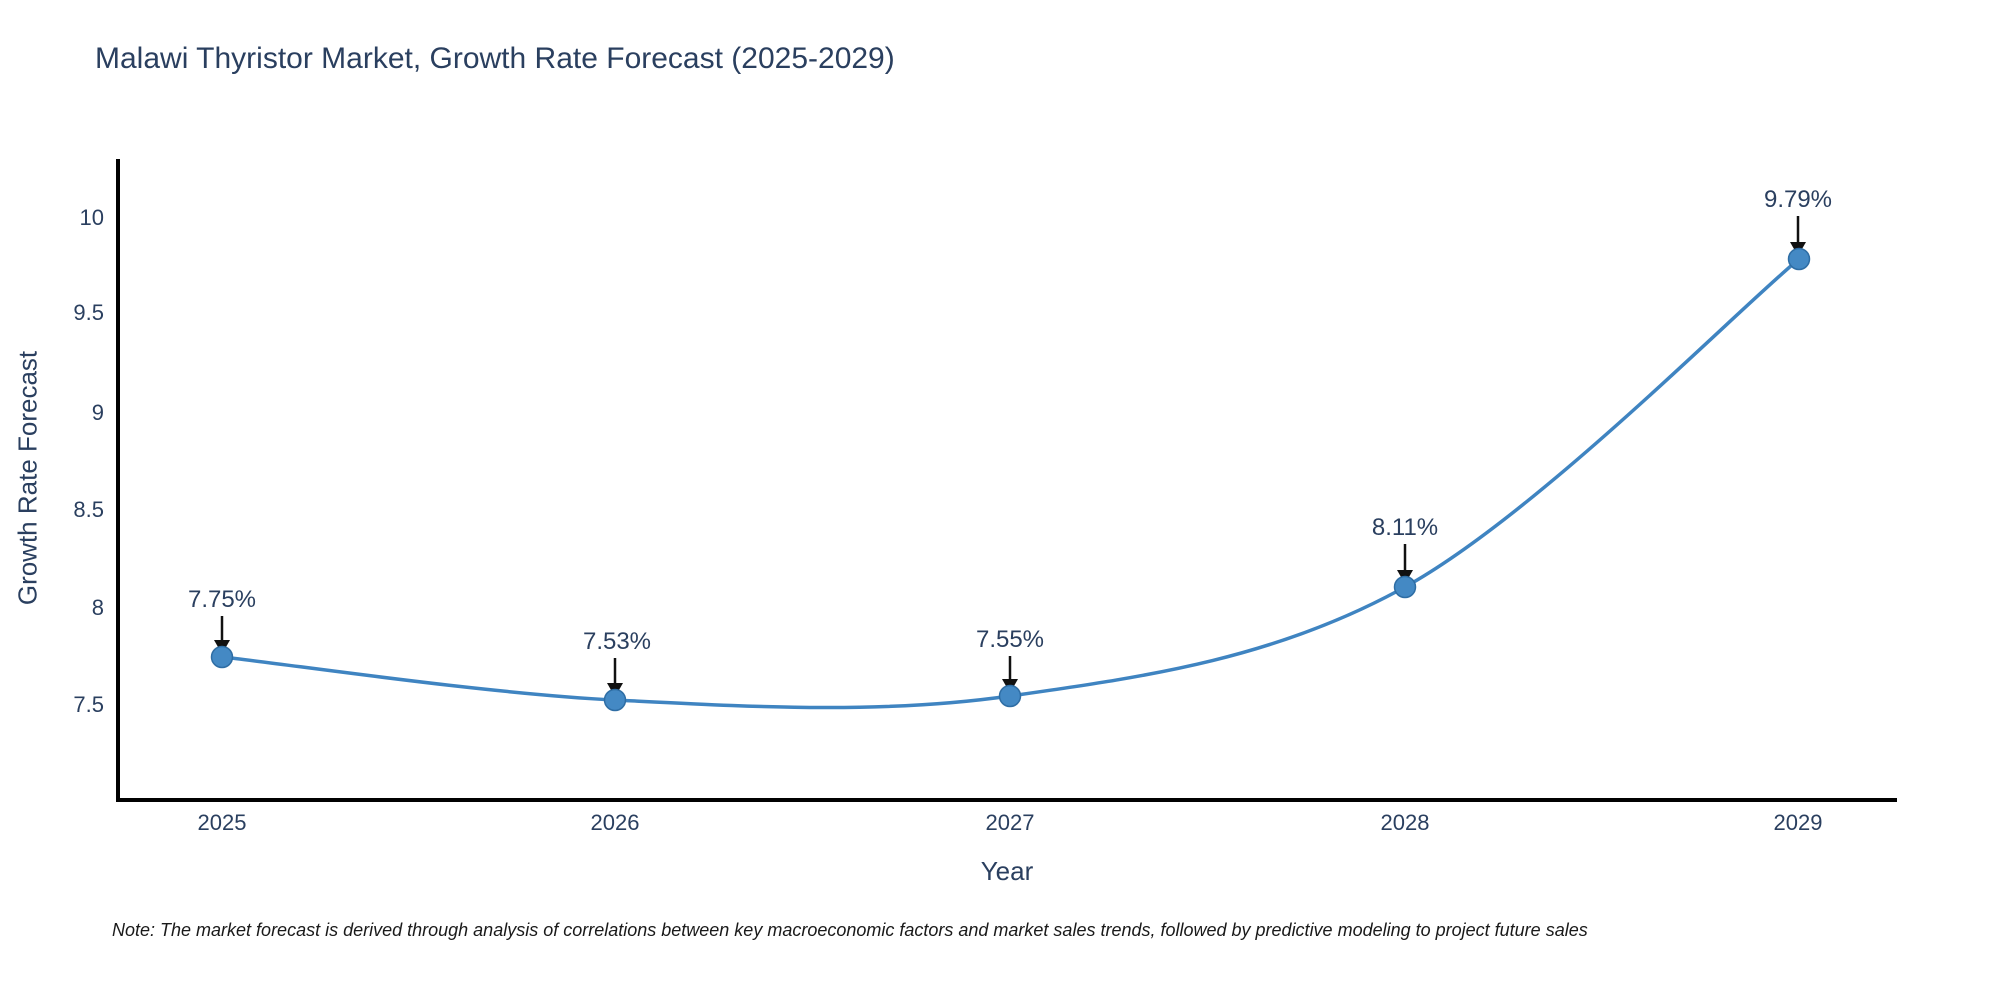 This screenshot has height=1000, width=2000. Describe the element at coordinates (1798, 822) in the screenshot. I see `x-tick-label: 2029` at that location.